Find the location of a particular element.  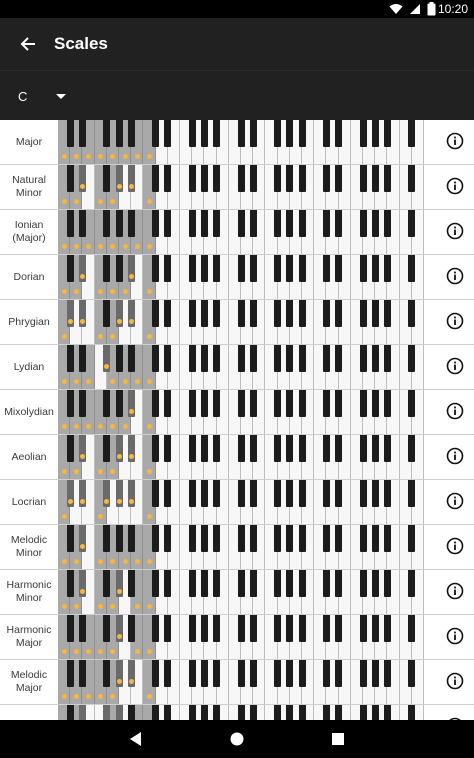

scale-row: Melodic Major is located at coordinates (237, 682).